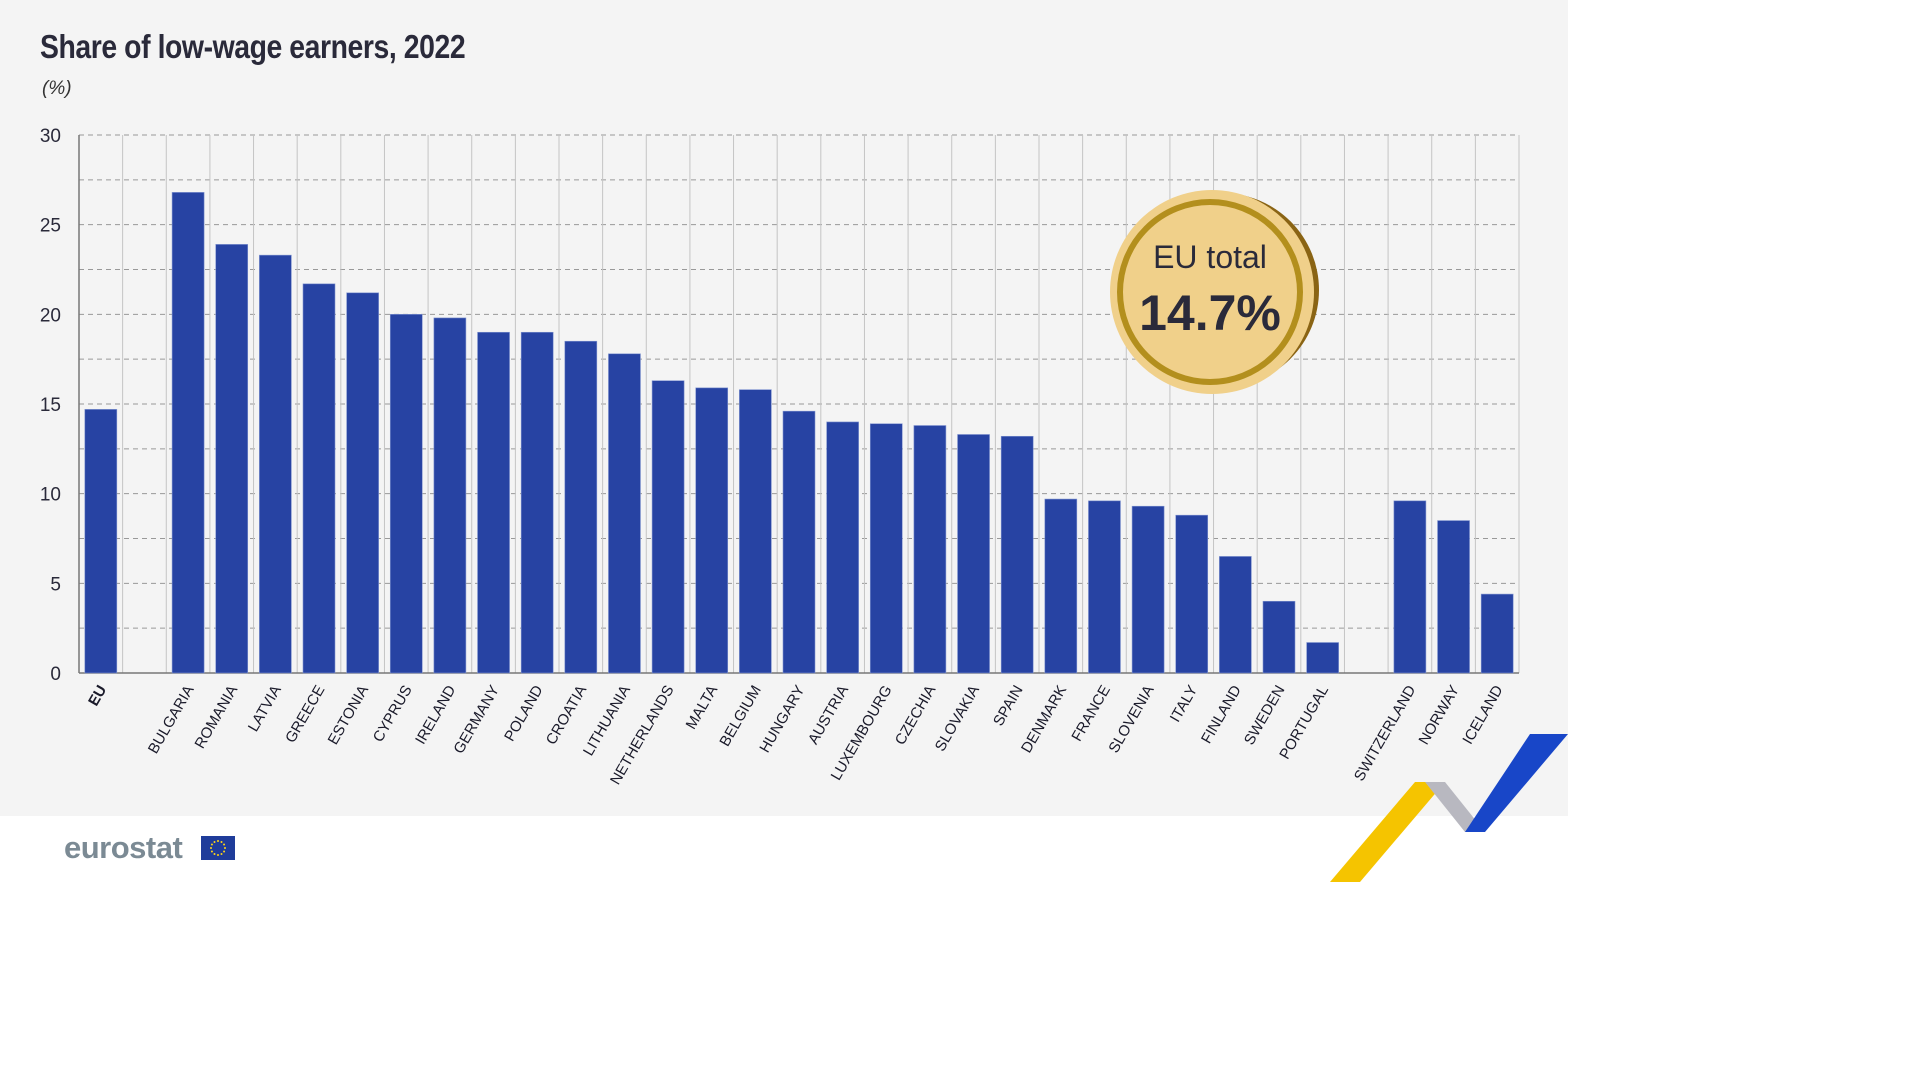 This screenshot has height=1080, width=1920. What do you see at coordinates (916, 716) in the screenshot?
I see `x-tick-label: CZECHIA` at bounding box center [916, 716].